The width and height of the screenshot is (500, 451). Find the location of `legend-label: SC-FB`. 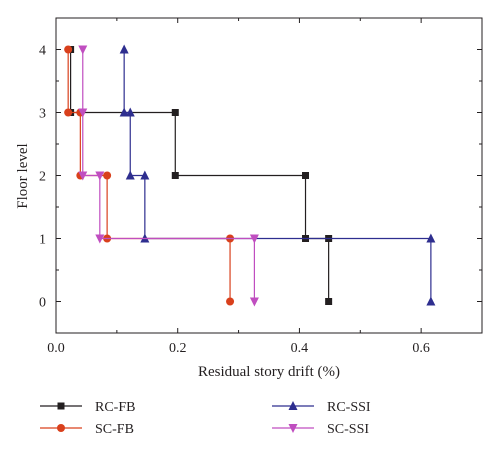

legend-label: SC-FB is located at coordinates (114, 429).